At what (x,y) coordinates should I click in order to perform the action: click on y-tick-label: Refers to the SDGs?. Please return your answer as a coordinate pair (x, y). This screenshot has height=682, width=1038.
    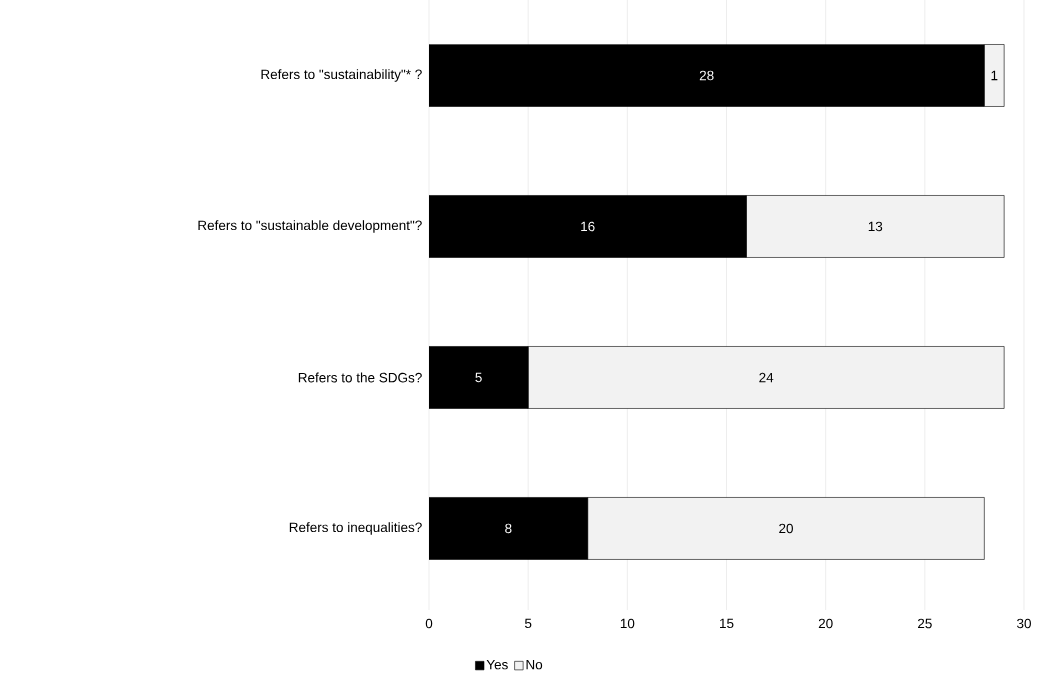
    Looking at the image, I should click on (360, 377).